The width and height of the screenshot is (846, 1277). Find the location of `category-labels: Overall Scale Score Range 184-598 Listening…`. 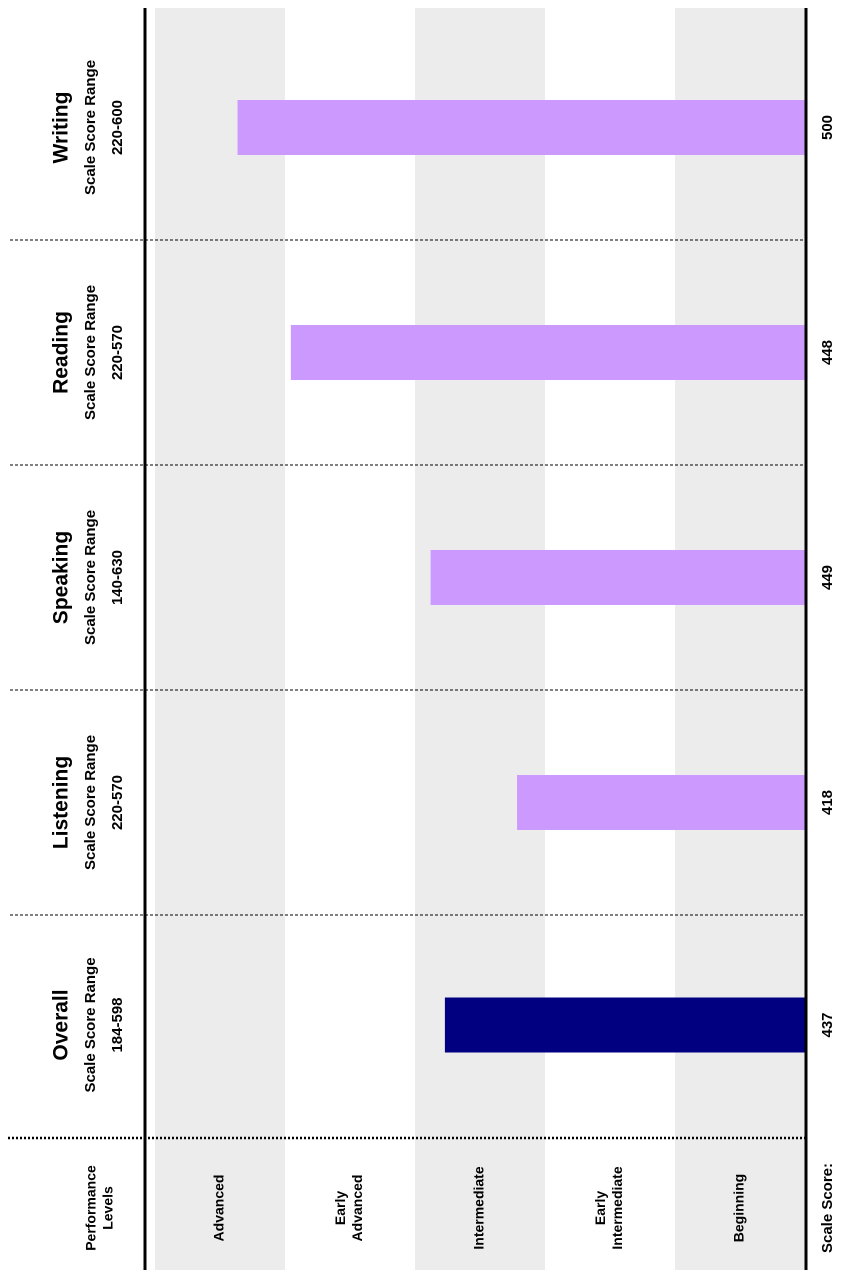

category-labels: Overall Scale Score Range 184-598 Listening… is located at coordinates (88, 576).